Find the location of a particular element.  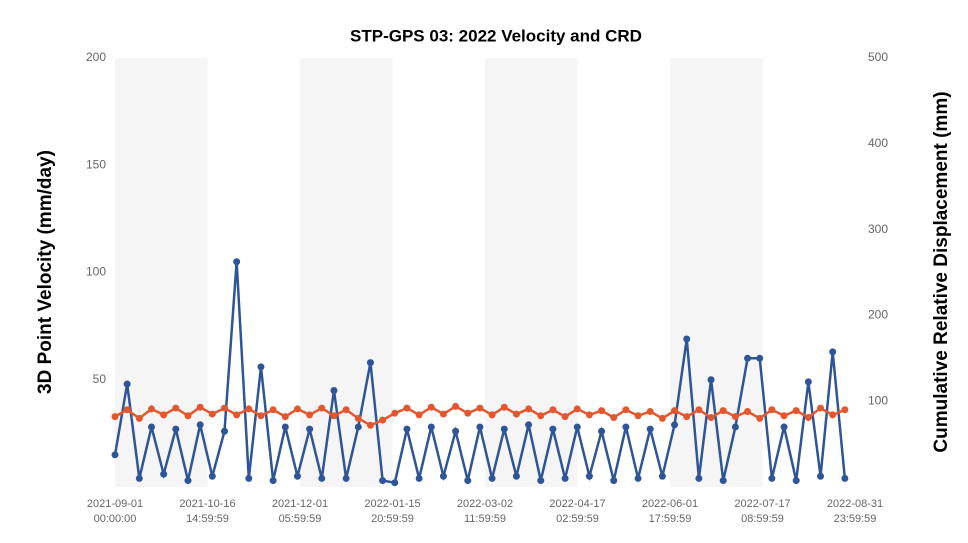

y-tick-label: 50 is located at coordinates (100, 379).